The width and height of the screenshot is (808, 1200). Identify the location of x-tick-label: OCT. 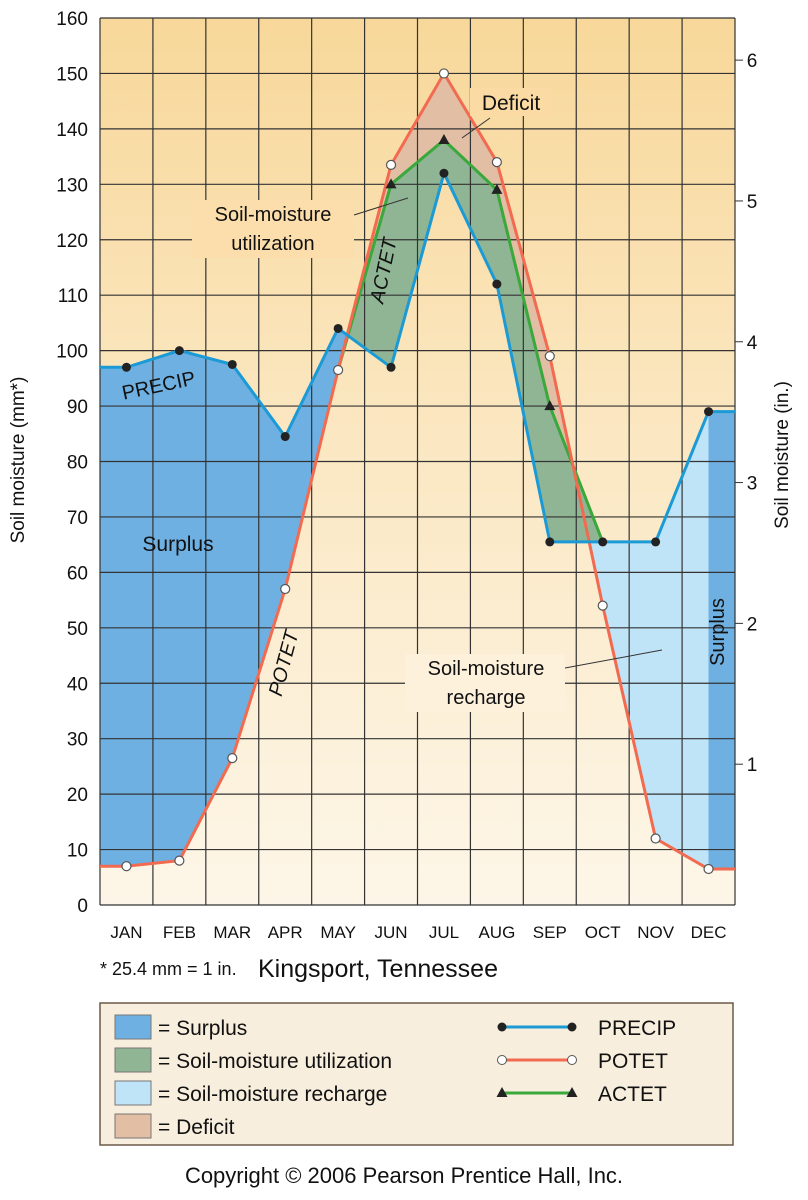
(603, 932).